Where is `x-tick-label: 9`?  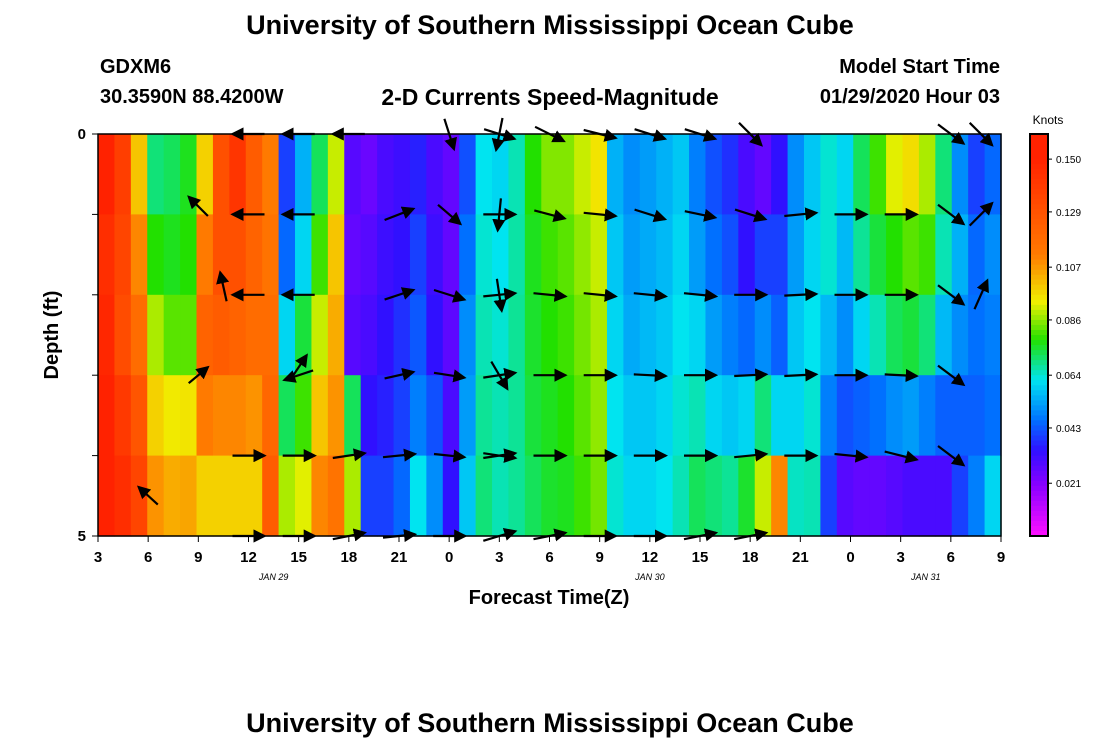
x-tick-label: 9 is located at coordinates (198, 557).